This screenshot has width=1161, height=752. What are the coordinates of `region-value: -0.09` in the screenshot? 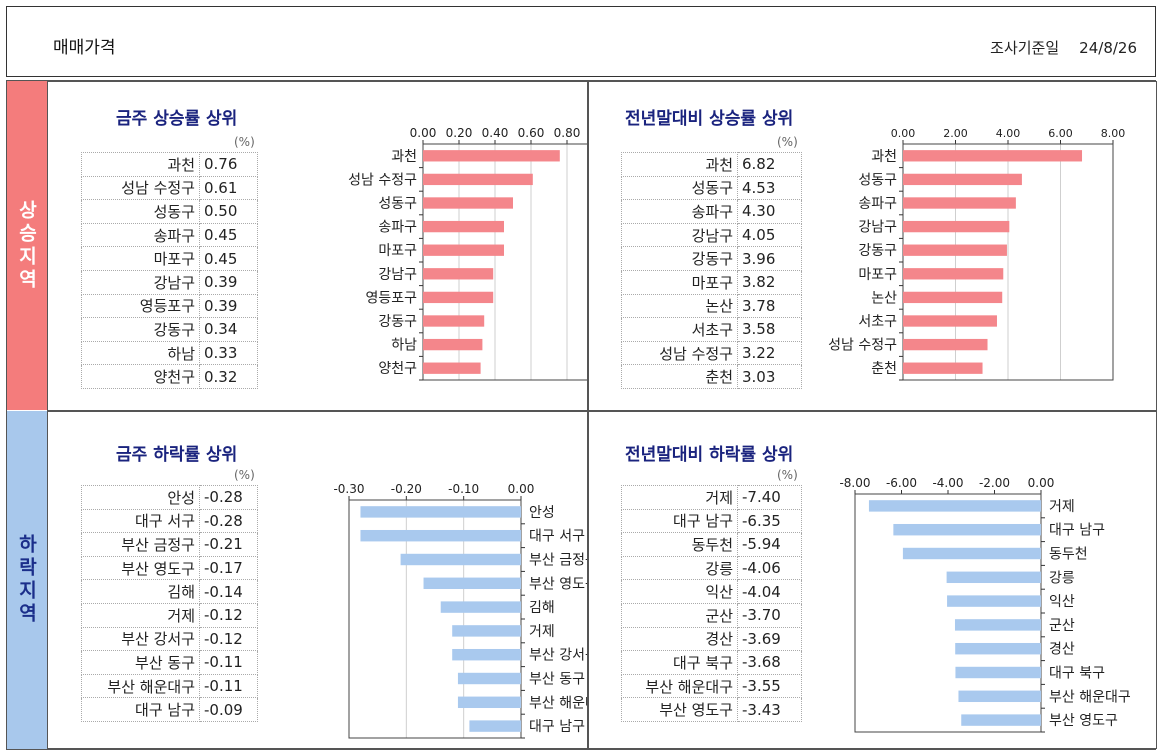 It's located at (228, 709).